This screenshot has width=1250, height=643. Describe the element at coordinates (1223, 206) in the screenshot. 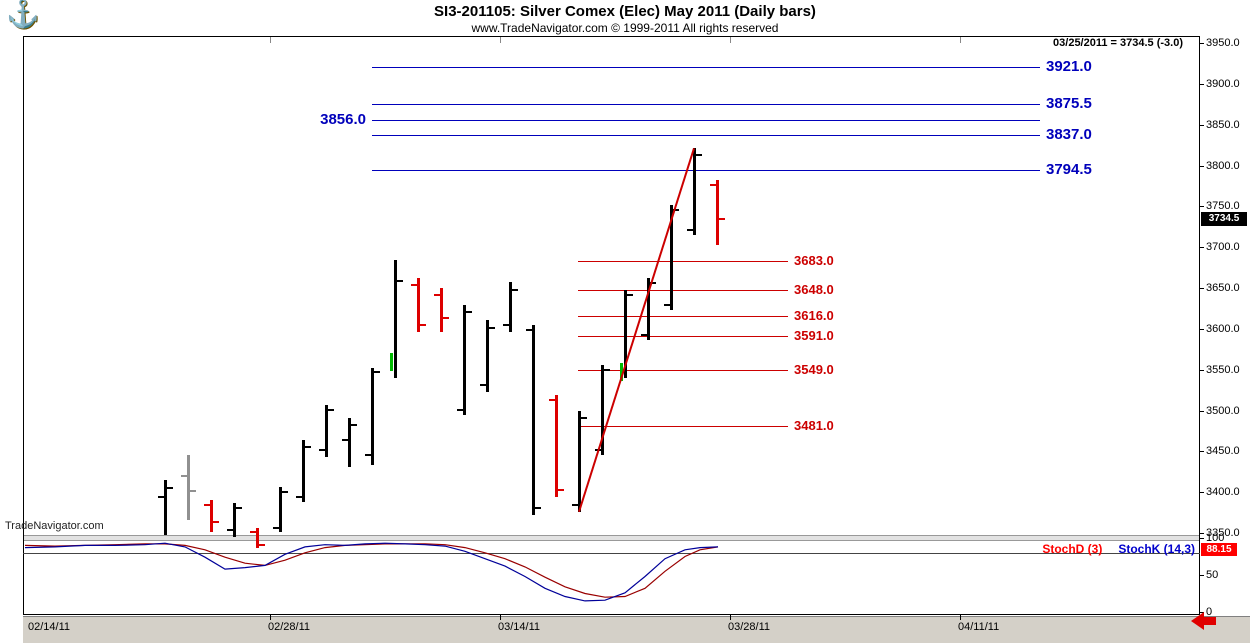

I see `price-tick-label: 3750.0` at that location.